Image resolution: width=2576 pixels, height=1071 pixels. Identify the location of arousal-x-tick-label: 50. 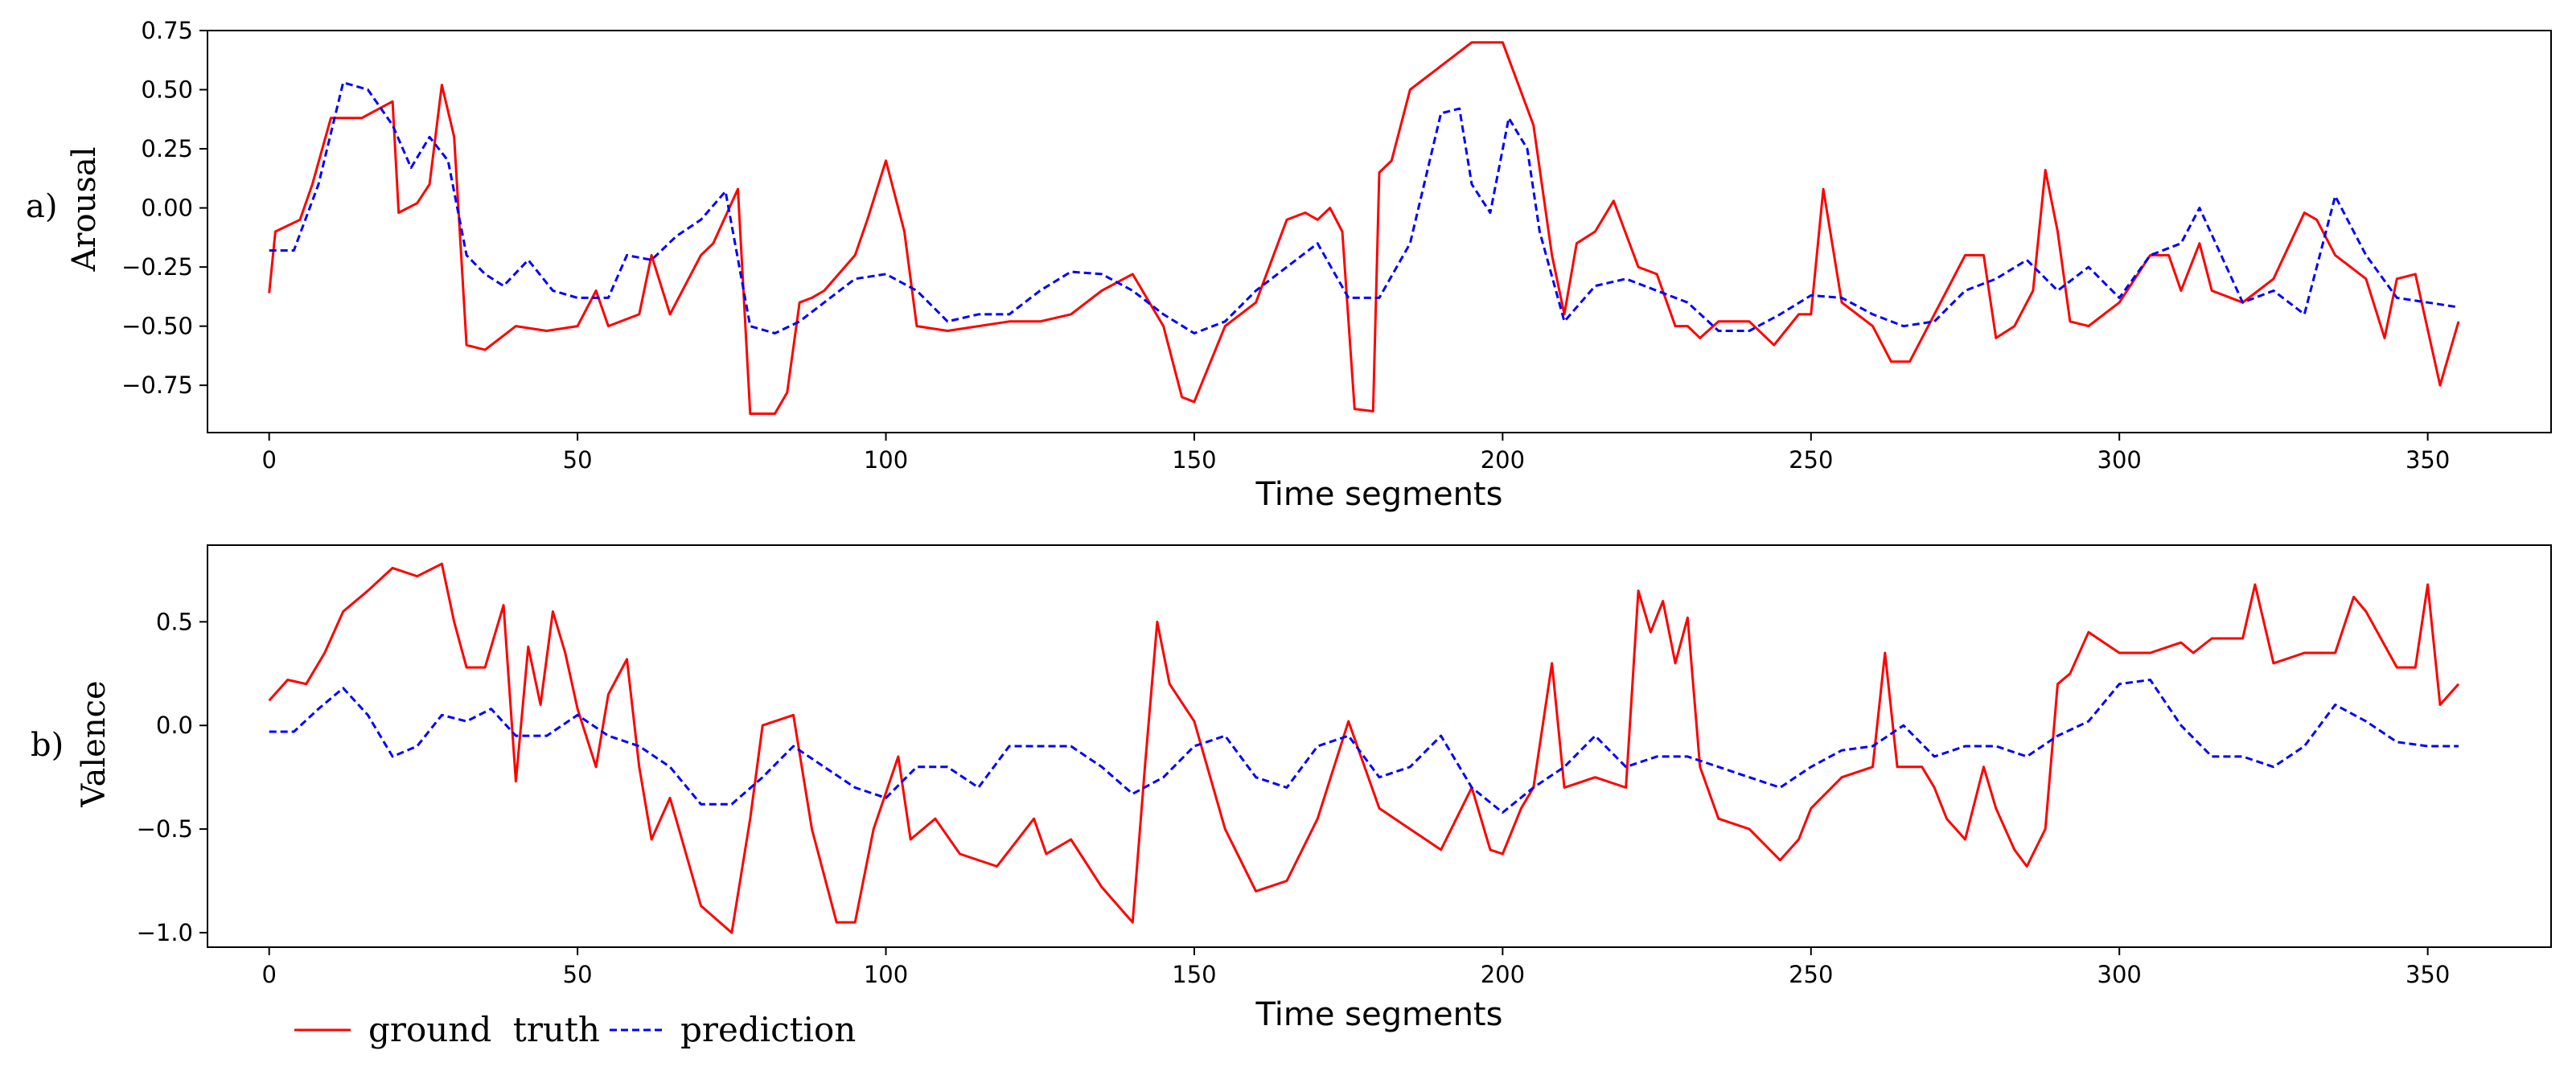
(578, 460).